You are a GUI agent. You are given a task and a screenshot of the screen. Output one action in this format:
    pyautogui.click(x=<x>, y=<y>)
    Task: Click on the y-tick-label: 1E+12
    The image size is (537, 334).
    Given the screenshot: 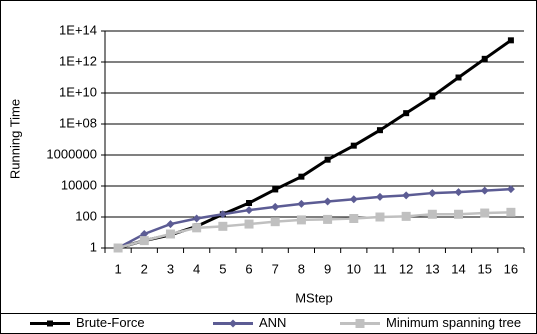 What is the action you would take?
    pyautogui.click(x=78, y=60)
    